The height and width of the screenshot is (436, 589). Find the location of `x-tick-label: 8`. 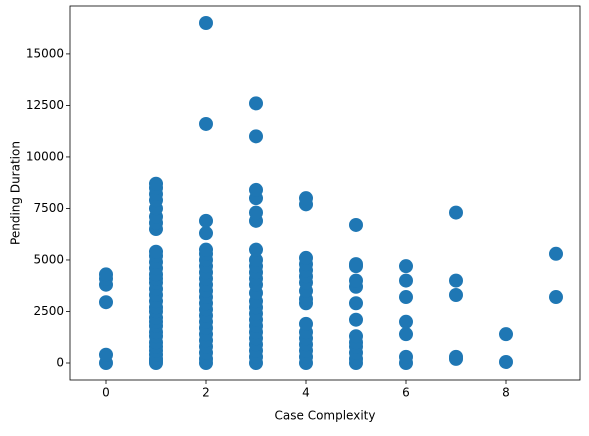

x-tick-label: 8 is located at coordinates (506, 393).